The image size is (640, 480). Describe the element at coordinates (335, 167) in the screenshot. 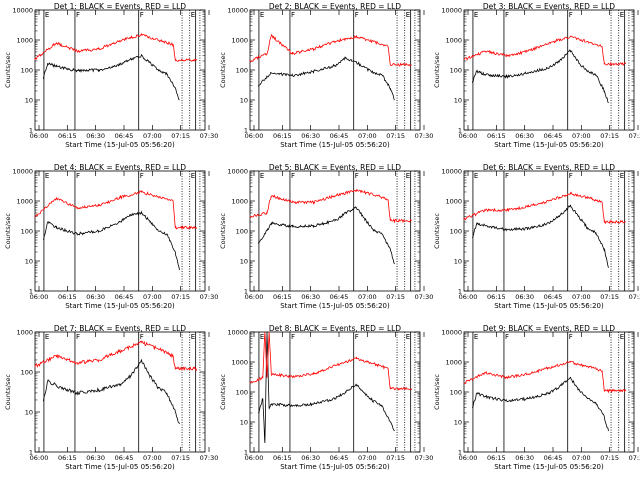

I see `chart-title: Det 5: BLACK = Events, RED = LLD` at that location.